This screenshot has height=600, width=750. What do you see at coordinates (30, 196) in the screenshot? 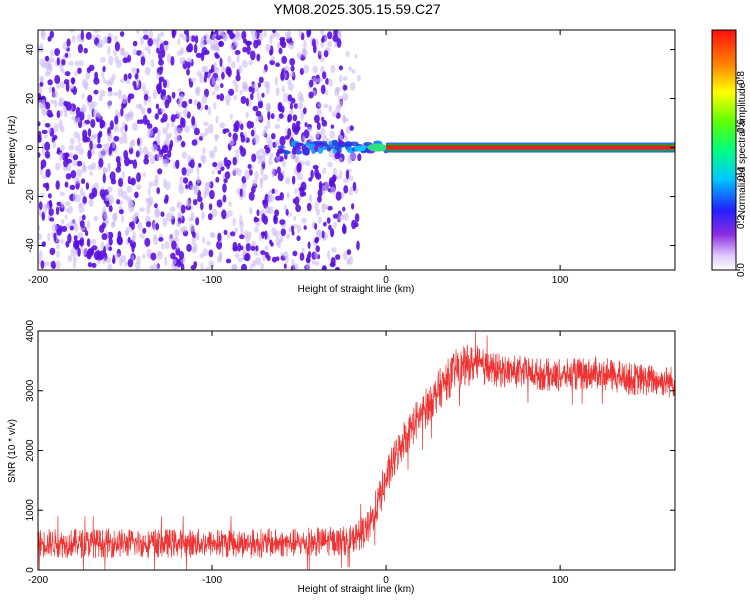
I see `spectrogram-y-tick-label: -20` at bounding box center [30, 196].